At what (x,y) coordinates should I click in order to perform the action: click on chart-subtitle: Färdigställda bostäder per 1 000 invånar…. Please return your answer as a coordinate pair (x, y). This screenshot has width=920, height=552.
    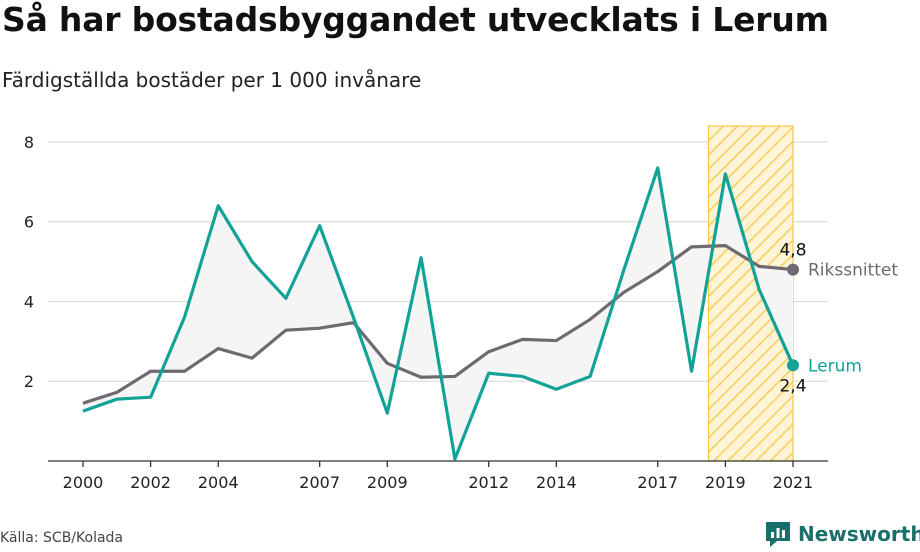
    Looking at the image, I should click on (212, 80).